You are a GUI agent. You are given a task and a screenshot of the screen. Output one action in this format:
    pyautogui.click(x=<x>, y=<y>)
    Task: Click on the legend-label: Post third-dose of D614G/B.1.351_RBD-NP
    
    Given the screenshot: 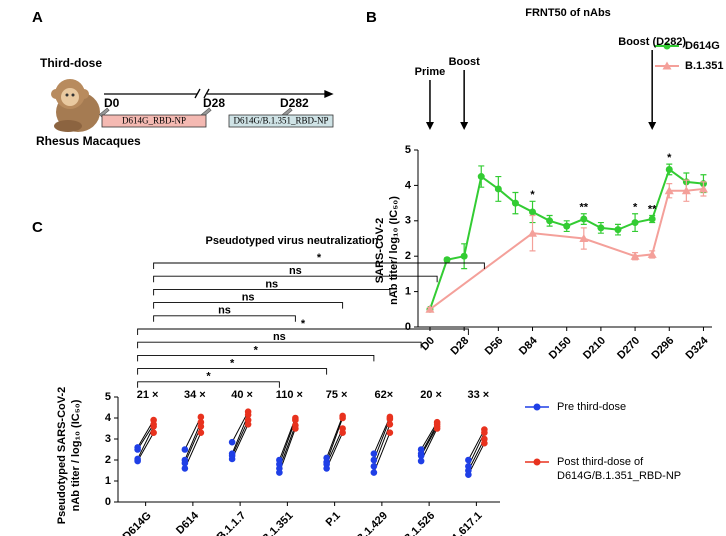 What is the action you would take?
    pyautogui.click(x=619, y=469)
    